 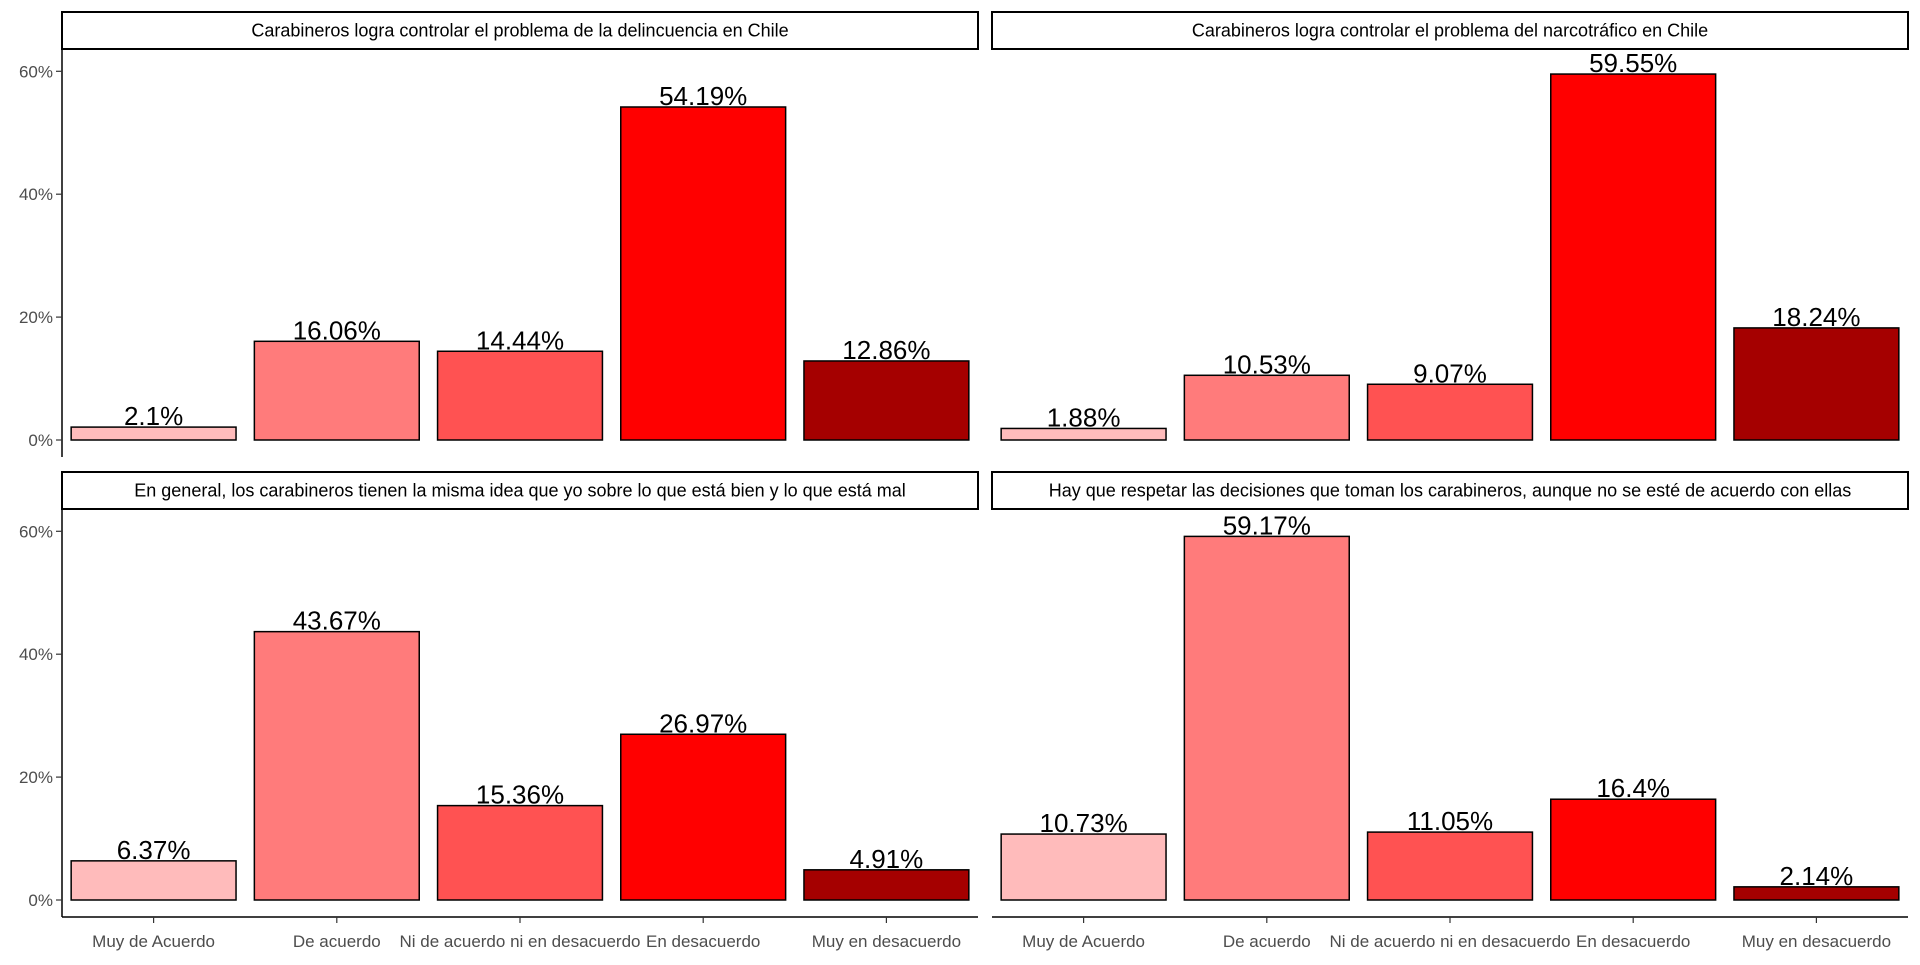 What do you see at coordinates (153, 416) in the screenshot?
I see `data-label: 2.1%` at bounding box center [153, 416].